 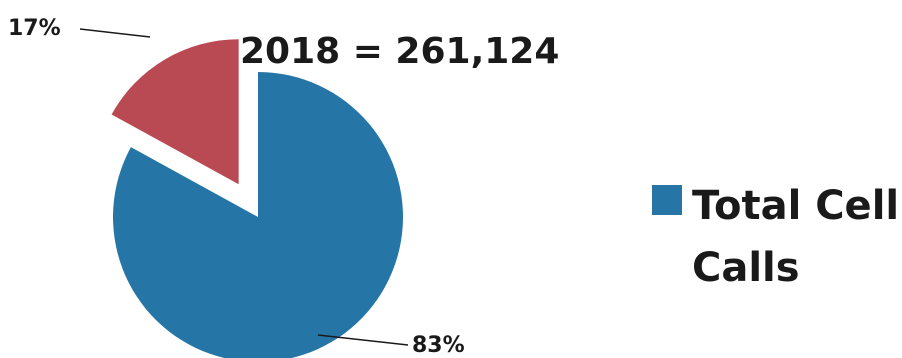 What do you see at coordinates (795, 206) in the screenshot?
I see `legend-label-line1: Total Cell` at bounding box center [795, 206].